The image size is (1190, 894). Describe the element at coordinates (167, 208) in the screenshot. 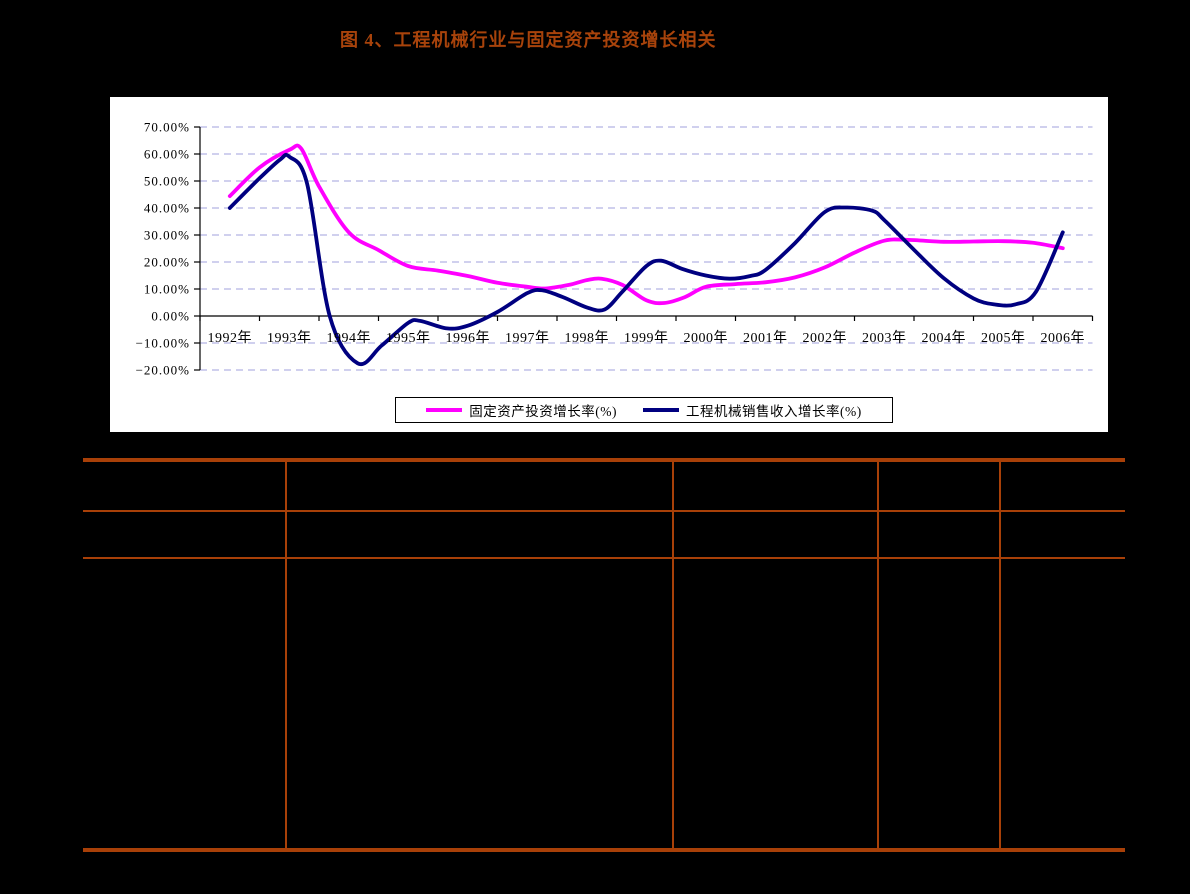

I see `y-axis-tick-label: 40.00%` at that location.